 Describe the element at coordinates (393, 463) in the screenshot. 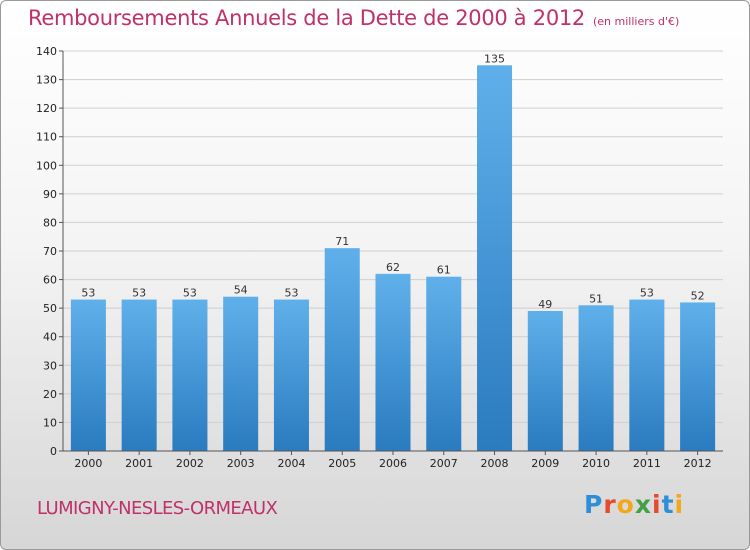

I see `x-tick-label: 2006` at that location.